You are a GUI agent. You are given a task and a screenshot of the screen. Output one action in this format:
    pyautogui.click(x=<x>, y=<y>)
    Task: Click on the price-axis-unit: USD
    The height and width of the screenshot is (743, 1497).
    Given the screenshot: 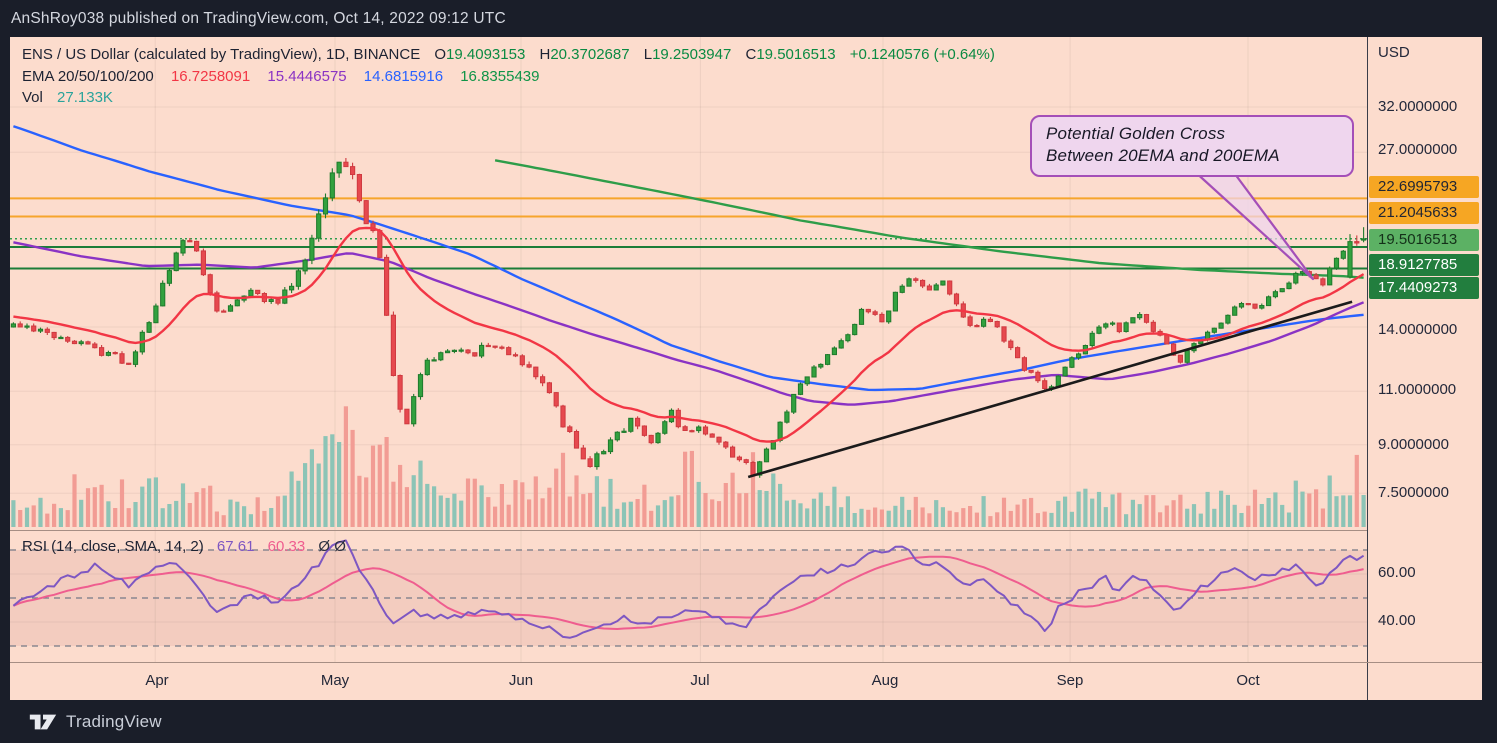 What is the action you would take?
    pyautogui.click(x=1394, y=52)
    